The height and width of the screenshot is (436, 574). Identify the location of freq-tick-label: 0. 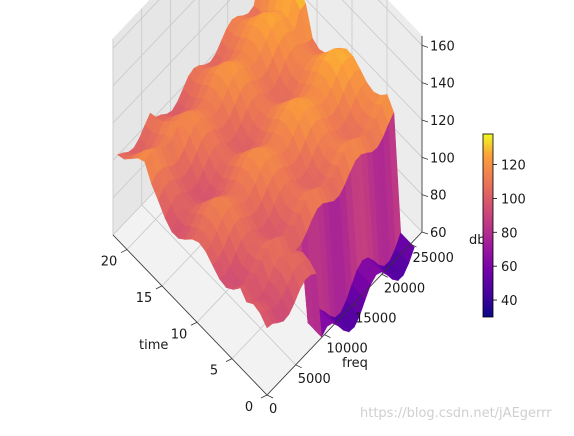
(273, 409).